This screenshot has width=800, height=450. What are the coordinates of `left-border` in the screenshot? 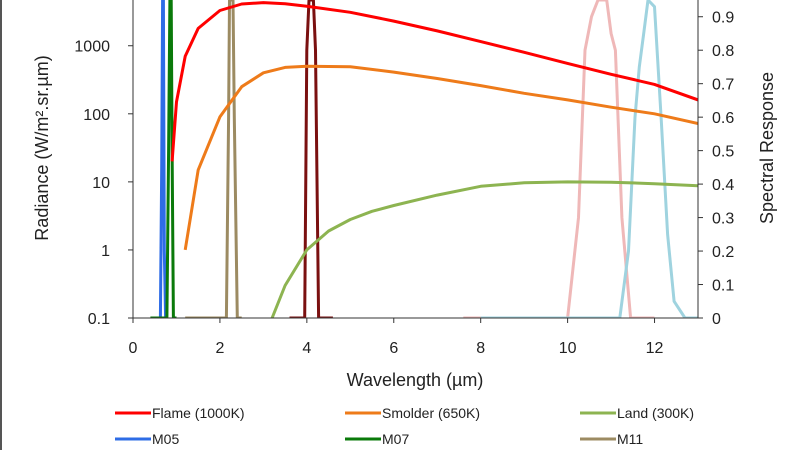 It's located at (1, 225).